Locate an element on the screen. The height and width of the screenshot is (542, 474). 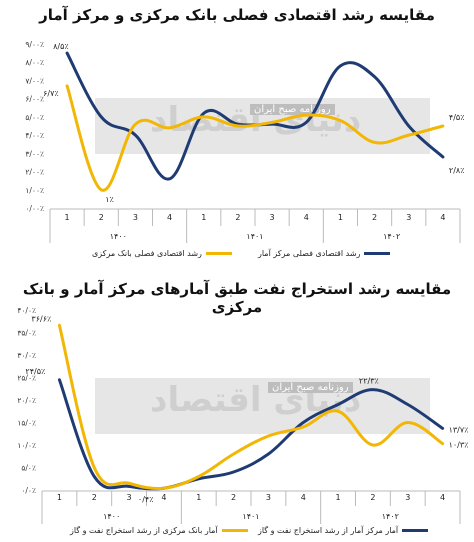
data-label: ۲۴/۵٪ is located at coordinates (35, 371).